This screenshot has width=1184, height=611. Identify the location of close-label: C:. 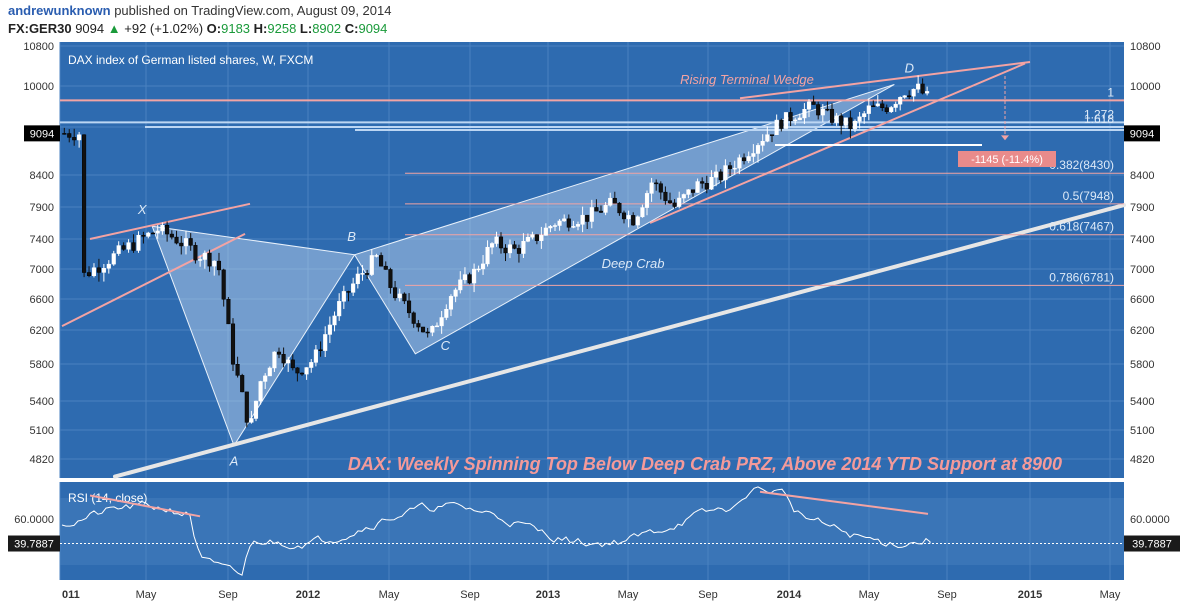
(351, 28).